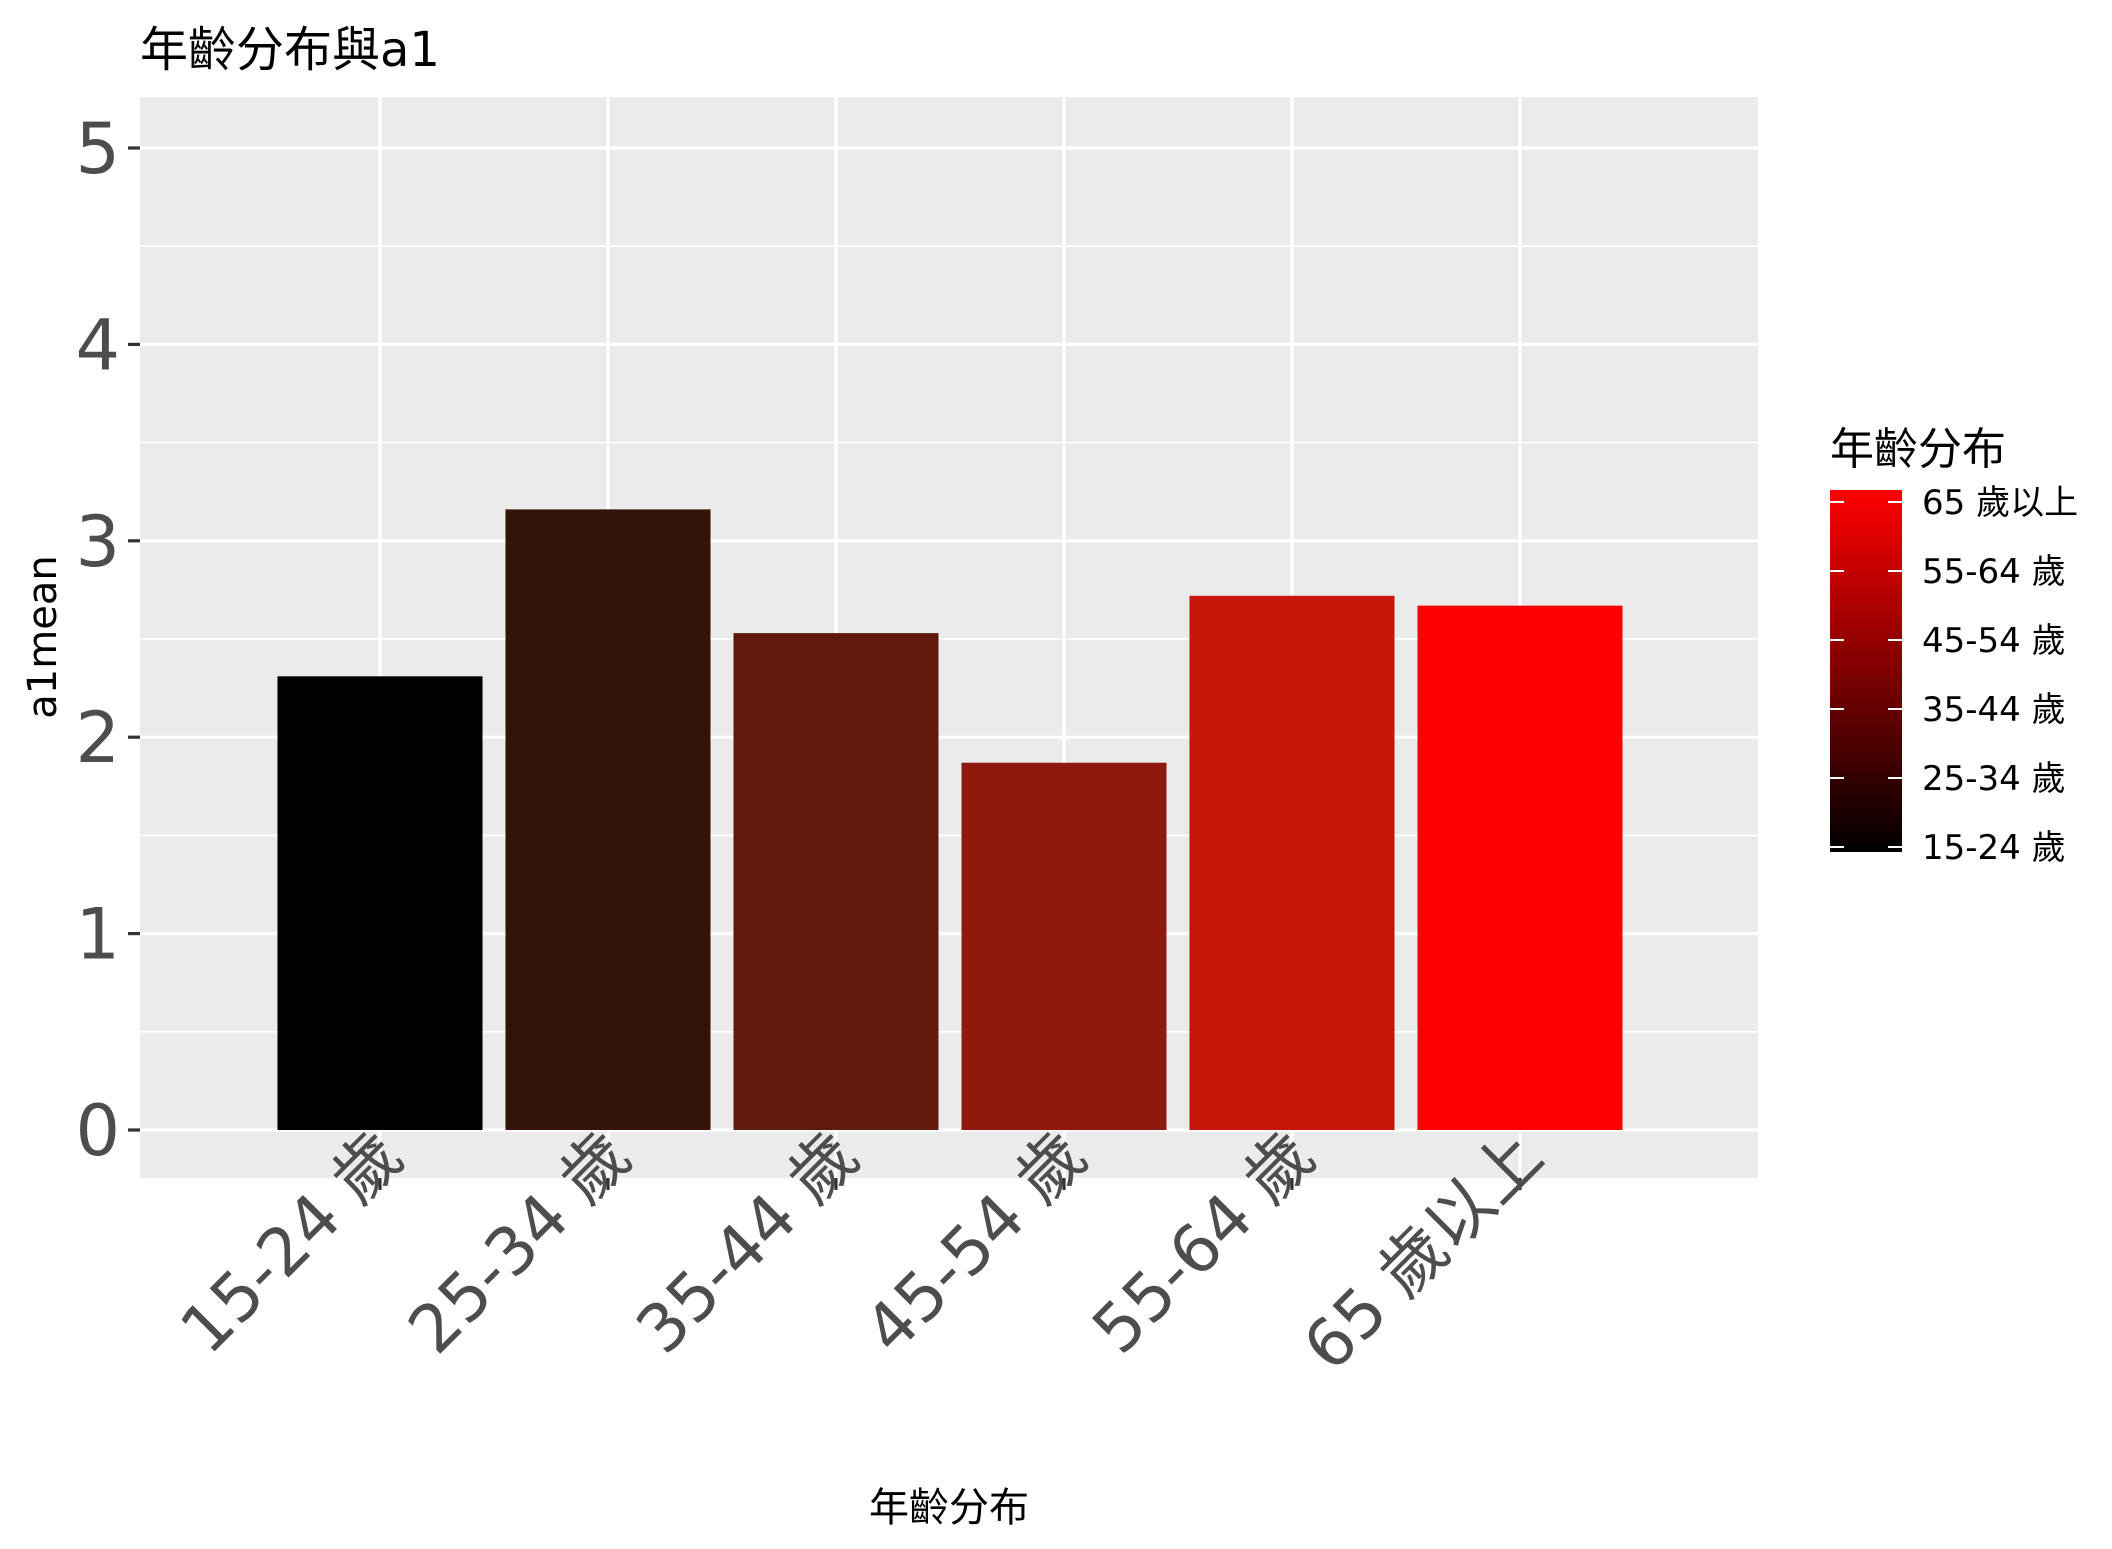 The height and width of the screenshot is (1549, 2112). Describe the element at coordinates (97, 1131) in the screenshot. I see `y-tick-label: 0` at that location.